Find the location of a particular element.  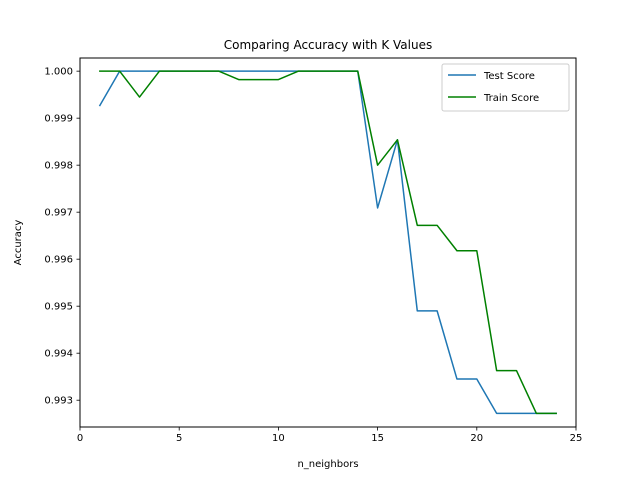

x-tick-label: 15 is located at coordinates (377, 438).